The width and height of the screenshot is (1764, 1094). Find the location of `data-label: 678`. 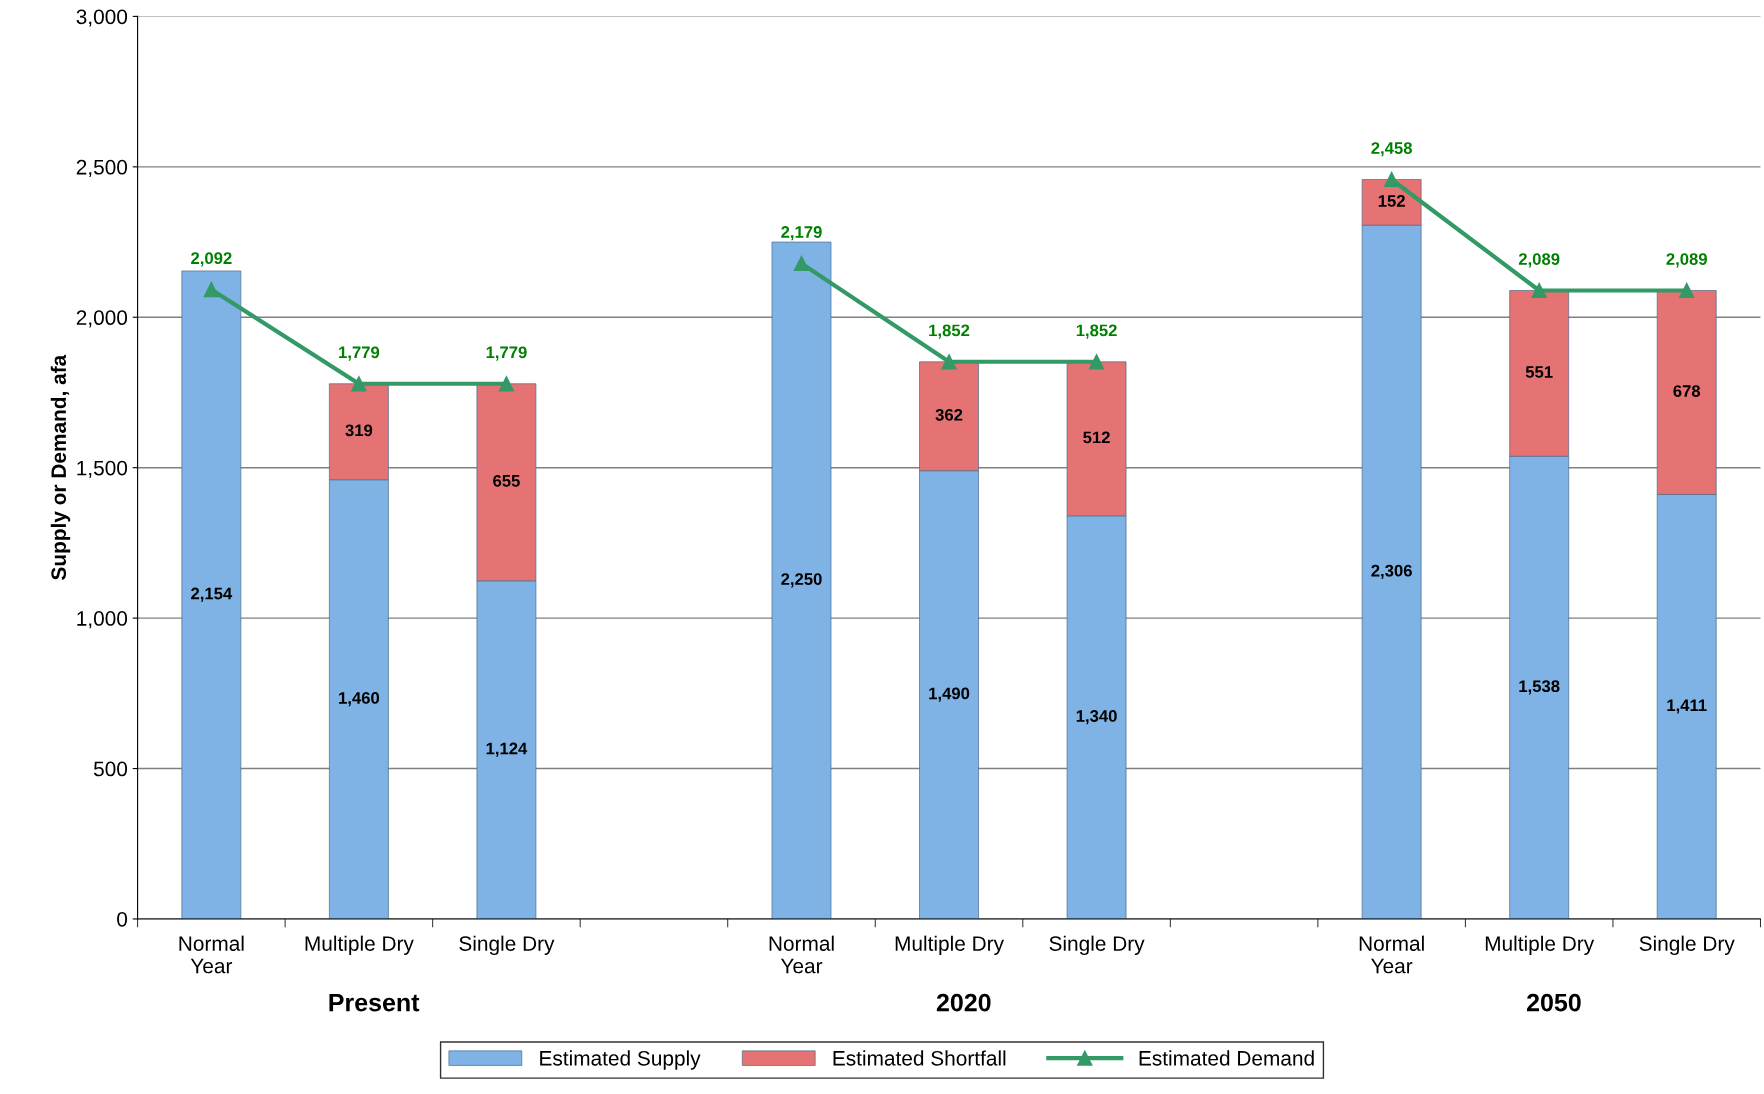

data-label: 678 is located at coordinates (1687, 391).